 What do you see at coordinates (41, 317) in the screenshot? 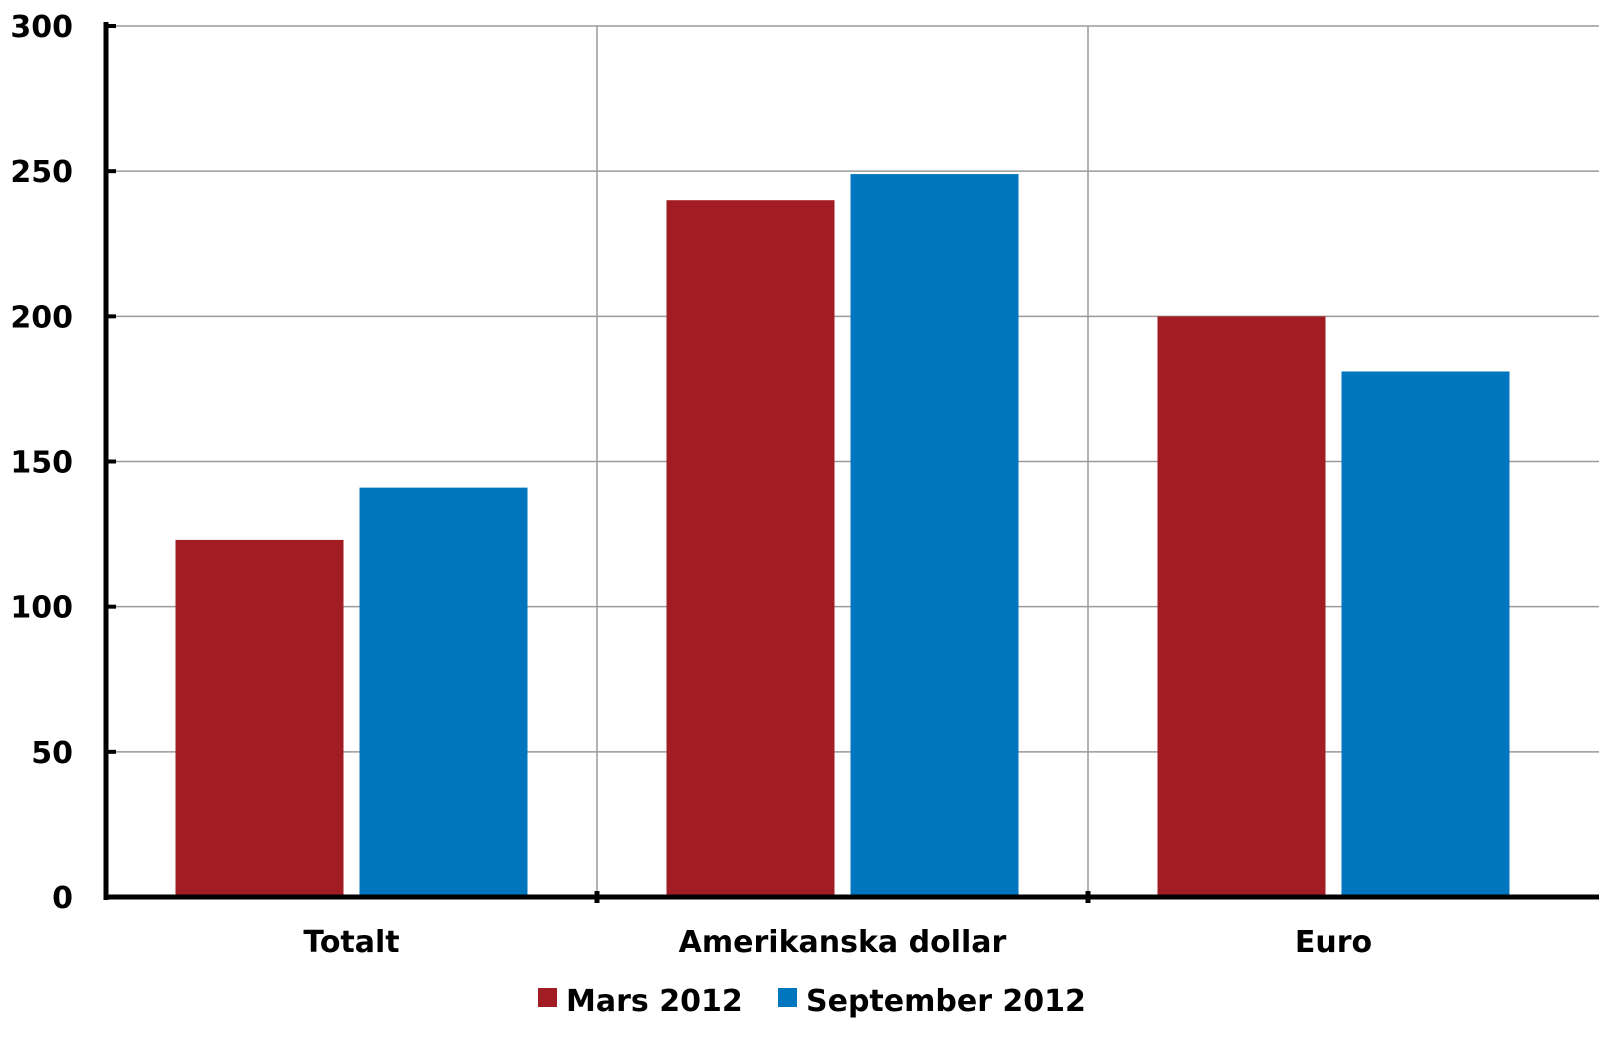
I see `y-tick-label: 200` at bounding box center [41, 317].